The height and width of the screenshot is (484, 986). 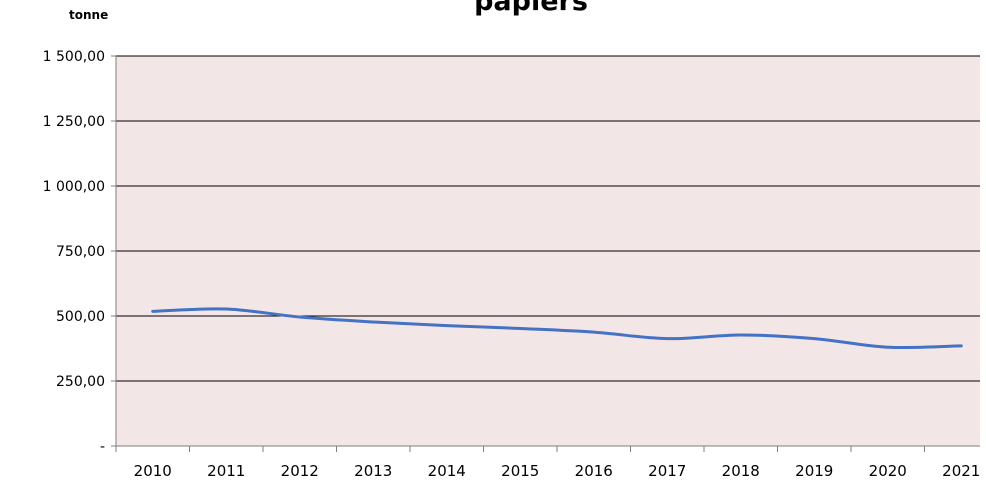 I want to click on x-tick-label: 2020, so click(x=888, y=471).